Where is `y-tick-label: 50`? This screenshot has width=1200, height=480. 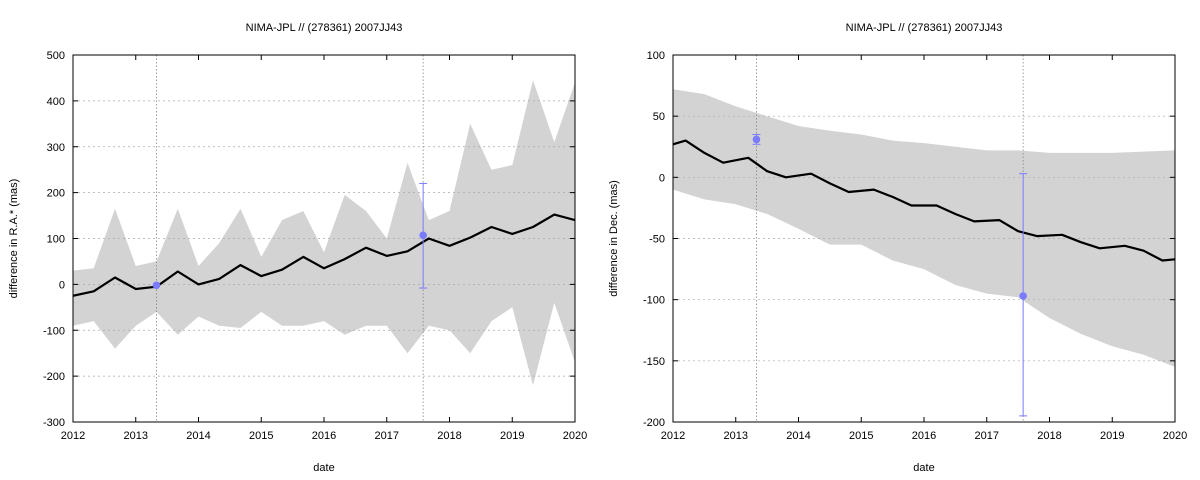
y-tick-label: 50 is located at coordinates (659, 117).